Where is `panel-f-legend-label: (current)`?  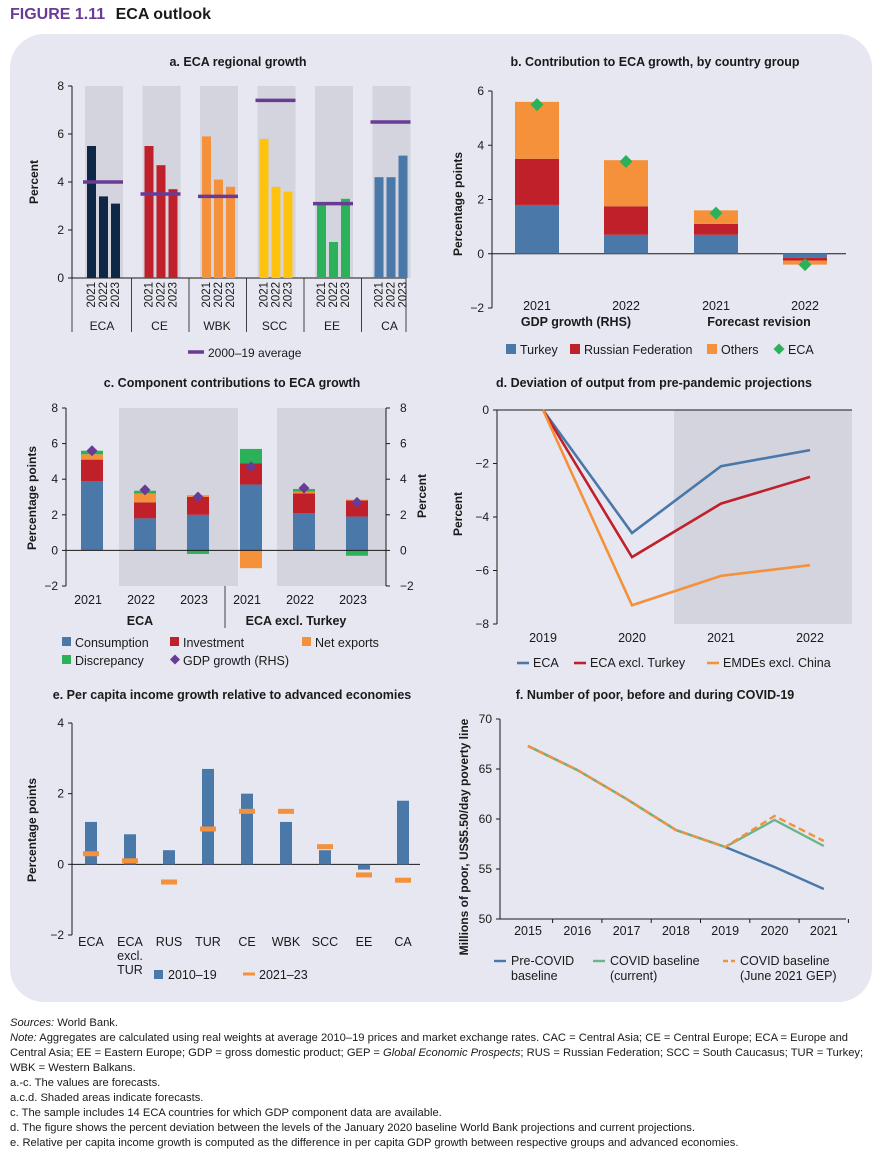
panel-f-legend-label: (current) is located at coordinates (633, 976).